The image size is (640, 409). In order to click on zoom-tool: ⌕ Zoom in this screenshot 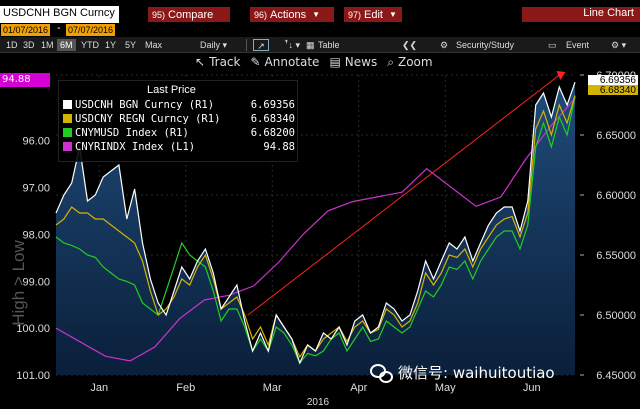, I will do `click(409, 62)`.